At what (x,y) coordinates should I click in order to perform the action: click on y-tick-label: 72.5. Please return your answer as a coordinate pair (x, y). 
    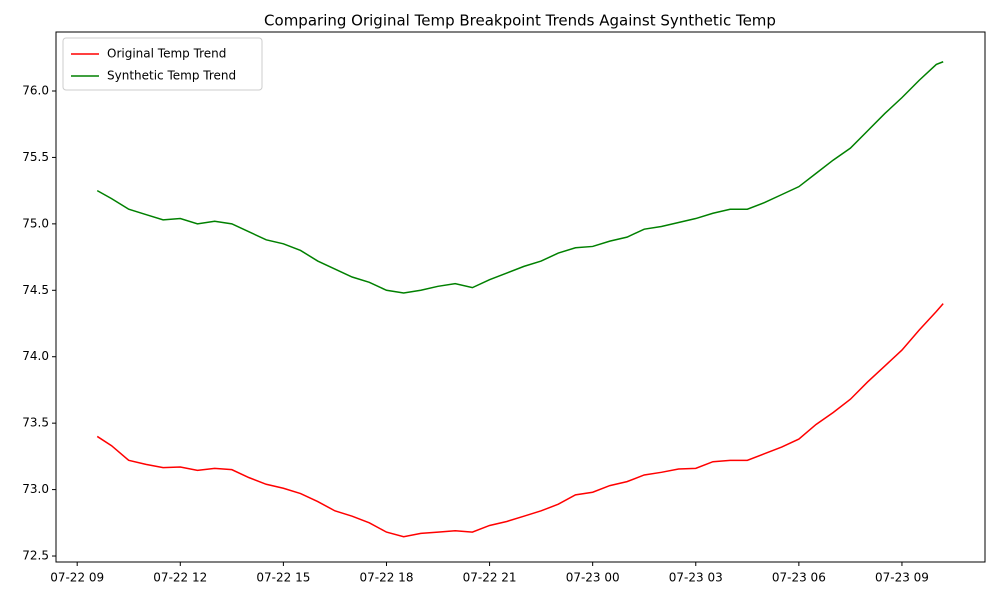
    Looking at the image, I should click on (35, 556).